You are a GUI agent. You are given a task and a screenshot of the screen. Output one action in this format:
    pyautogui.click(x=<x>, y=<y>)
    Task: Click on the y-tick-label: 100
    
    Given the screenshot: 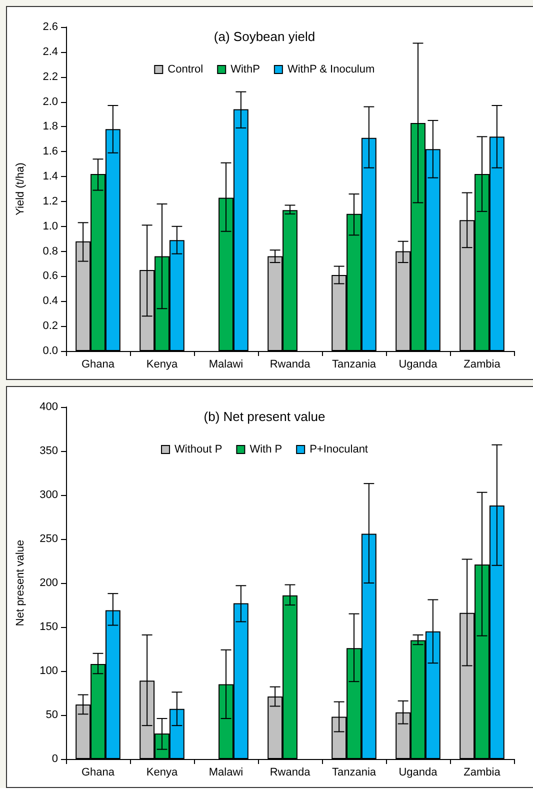 What is the action you would take?
    pyautogui.click(x=49, y=671)
    